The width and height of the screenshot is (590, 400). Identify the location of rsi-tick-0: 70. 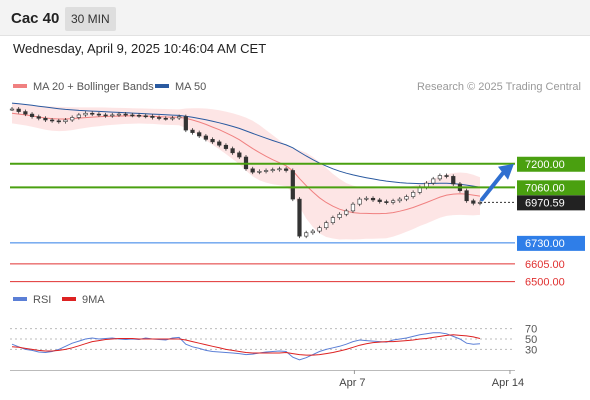
(531, 330).